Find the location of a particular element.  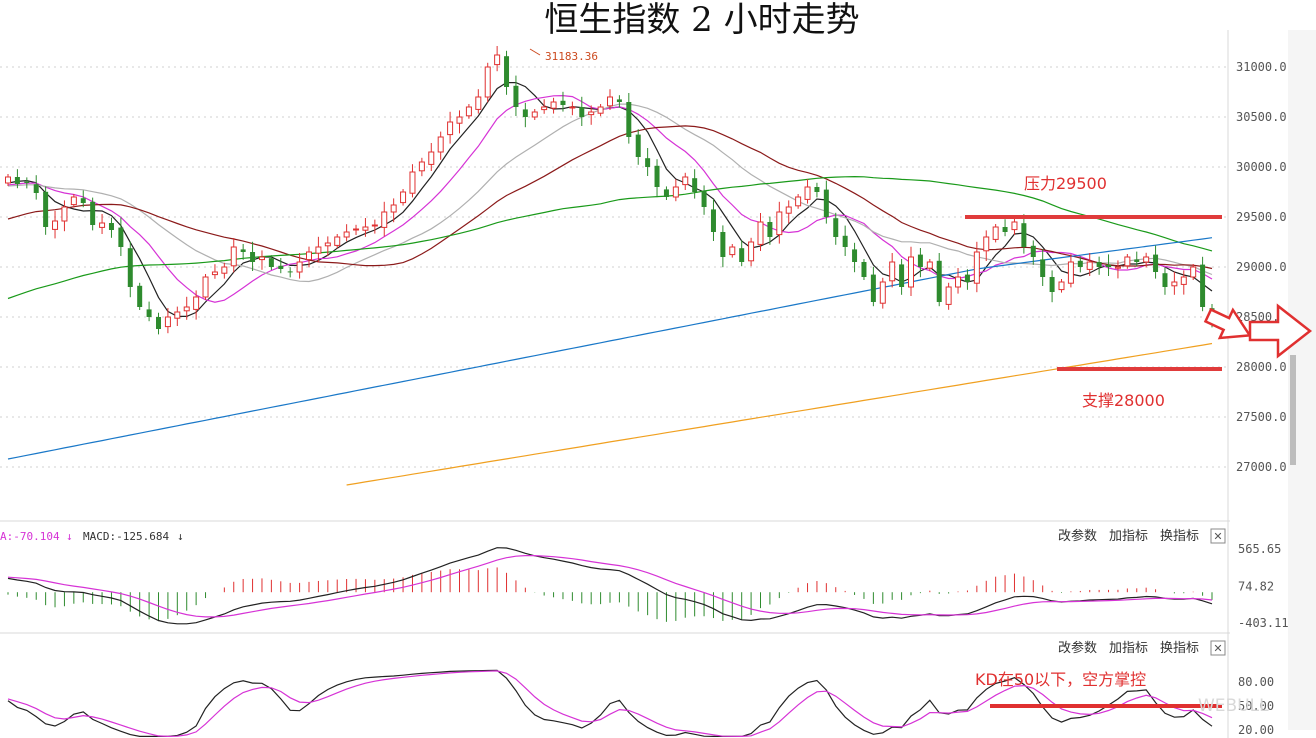

kd-add-indicator-button: 加指标 is located at coordinates (1128, 648).